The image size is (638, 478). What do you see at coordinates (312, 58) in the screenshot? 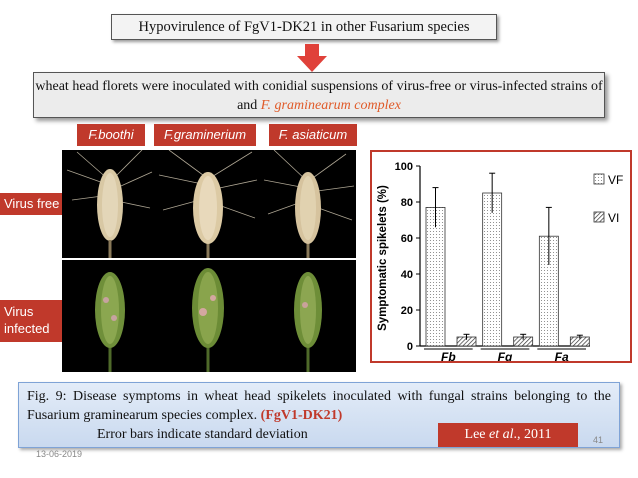
I see `down-arrow-icon` at bounding box center [312, 58].